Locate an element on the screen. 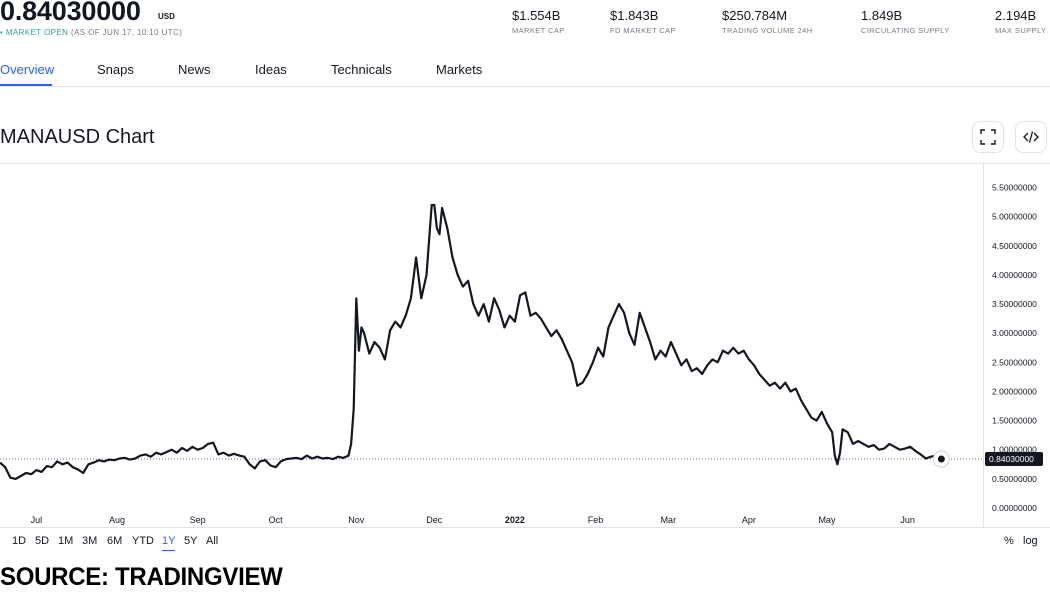 The image size is (1050, 600). stat-fd-market-cap: $1.843B FD MARKET CAP is located at coordinates (643, 21).